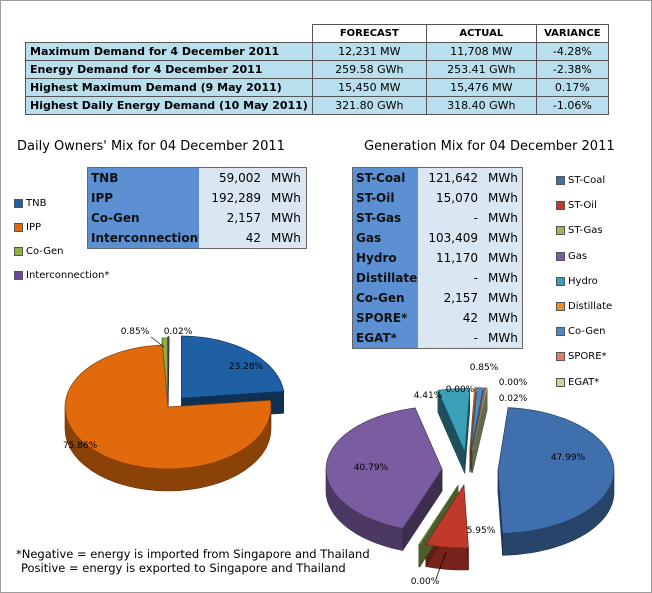 Image resolution: width=652 pixels, height=593 pixels. I want to click on data-label: 23.28%, so click(246, 367).